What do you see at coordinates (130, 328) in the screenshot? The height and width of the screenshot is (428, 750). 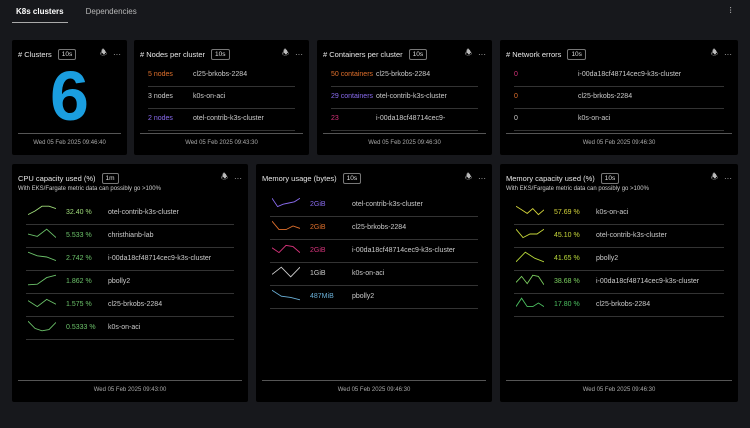 I see `list-item: 0.5333 % k0s-on-aci` at bounding box center [130, 328].